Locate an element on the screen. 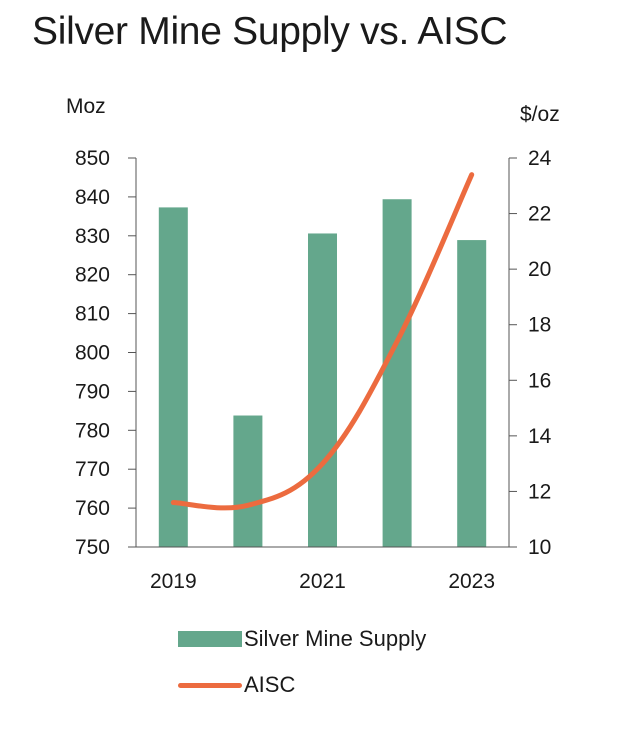 The height and width of the screenshot is (740, 636). left-axis-tick-label: 800 is located at coordinates (92, 353).